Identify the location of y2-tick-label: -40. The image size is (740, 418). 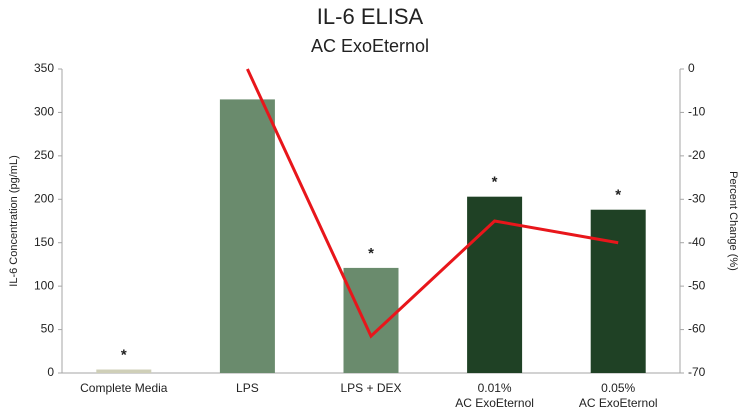
(697, 242).